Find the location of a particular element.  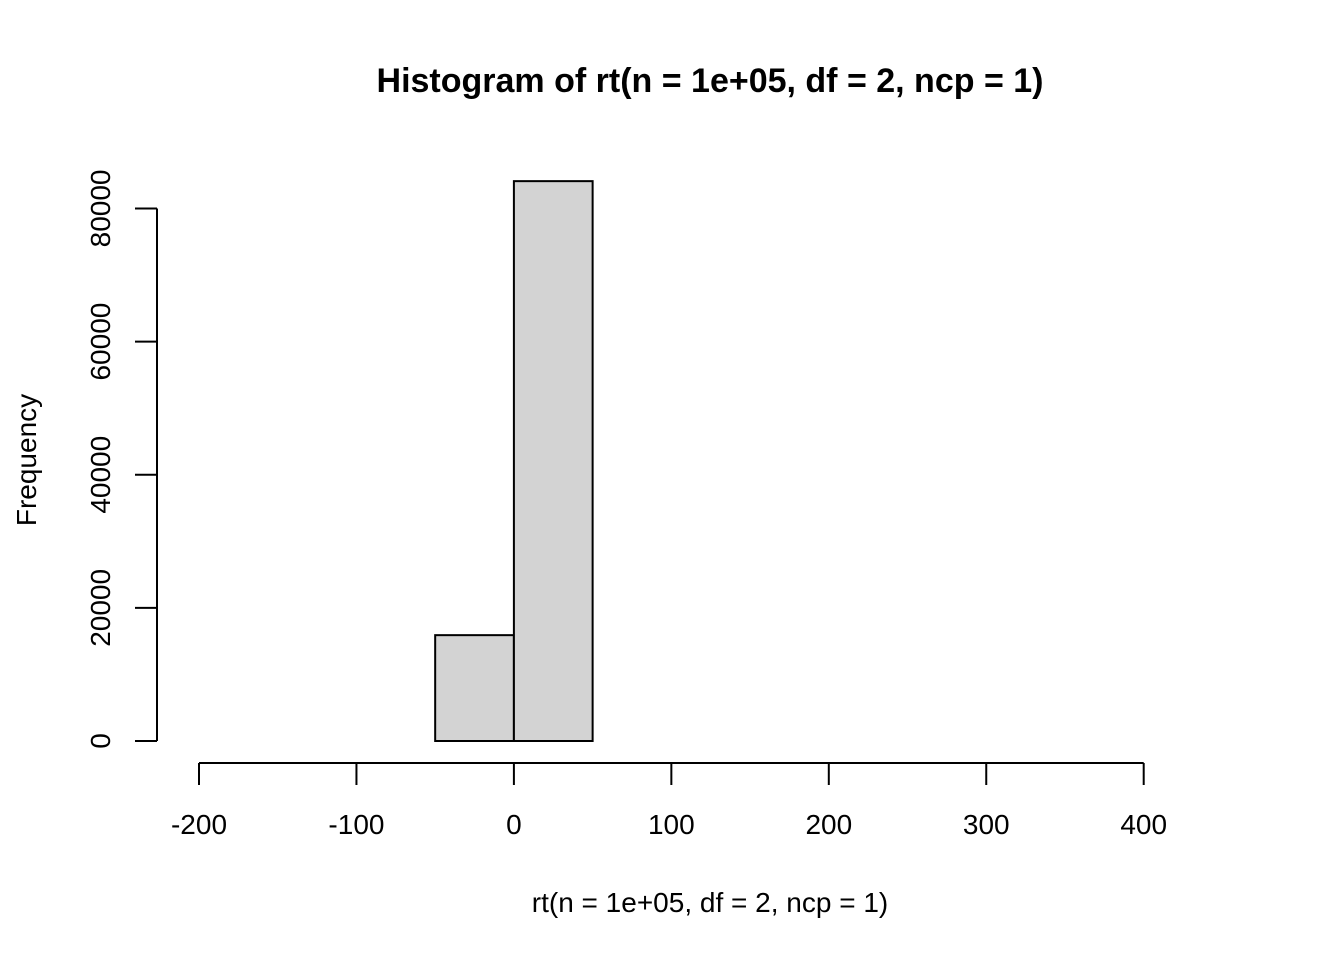

y-tick-label-3: 60000 is located at coordinates (100, 342).